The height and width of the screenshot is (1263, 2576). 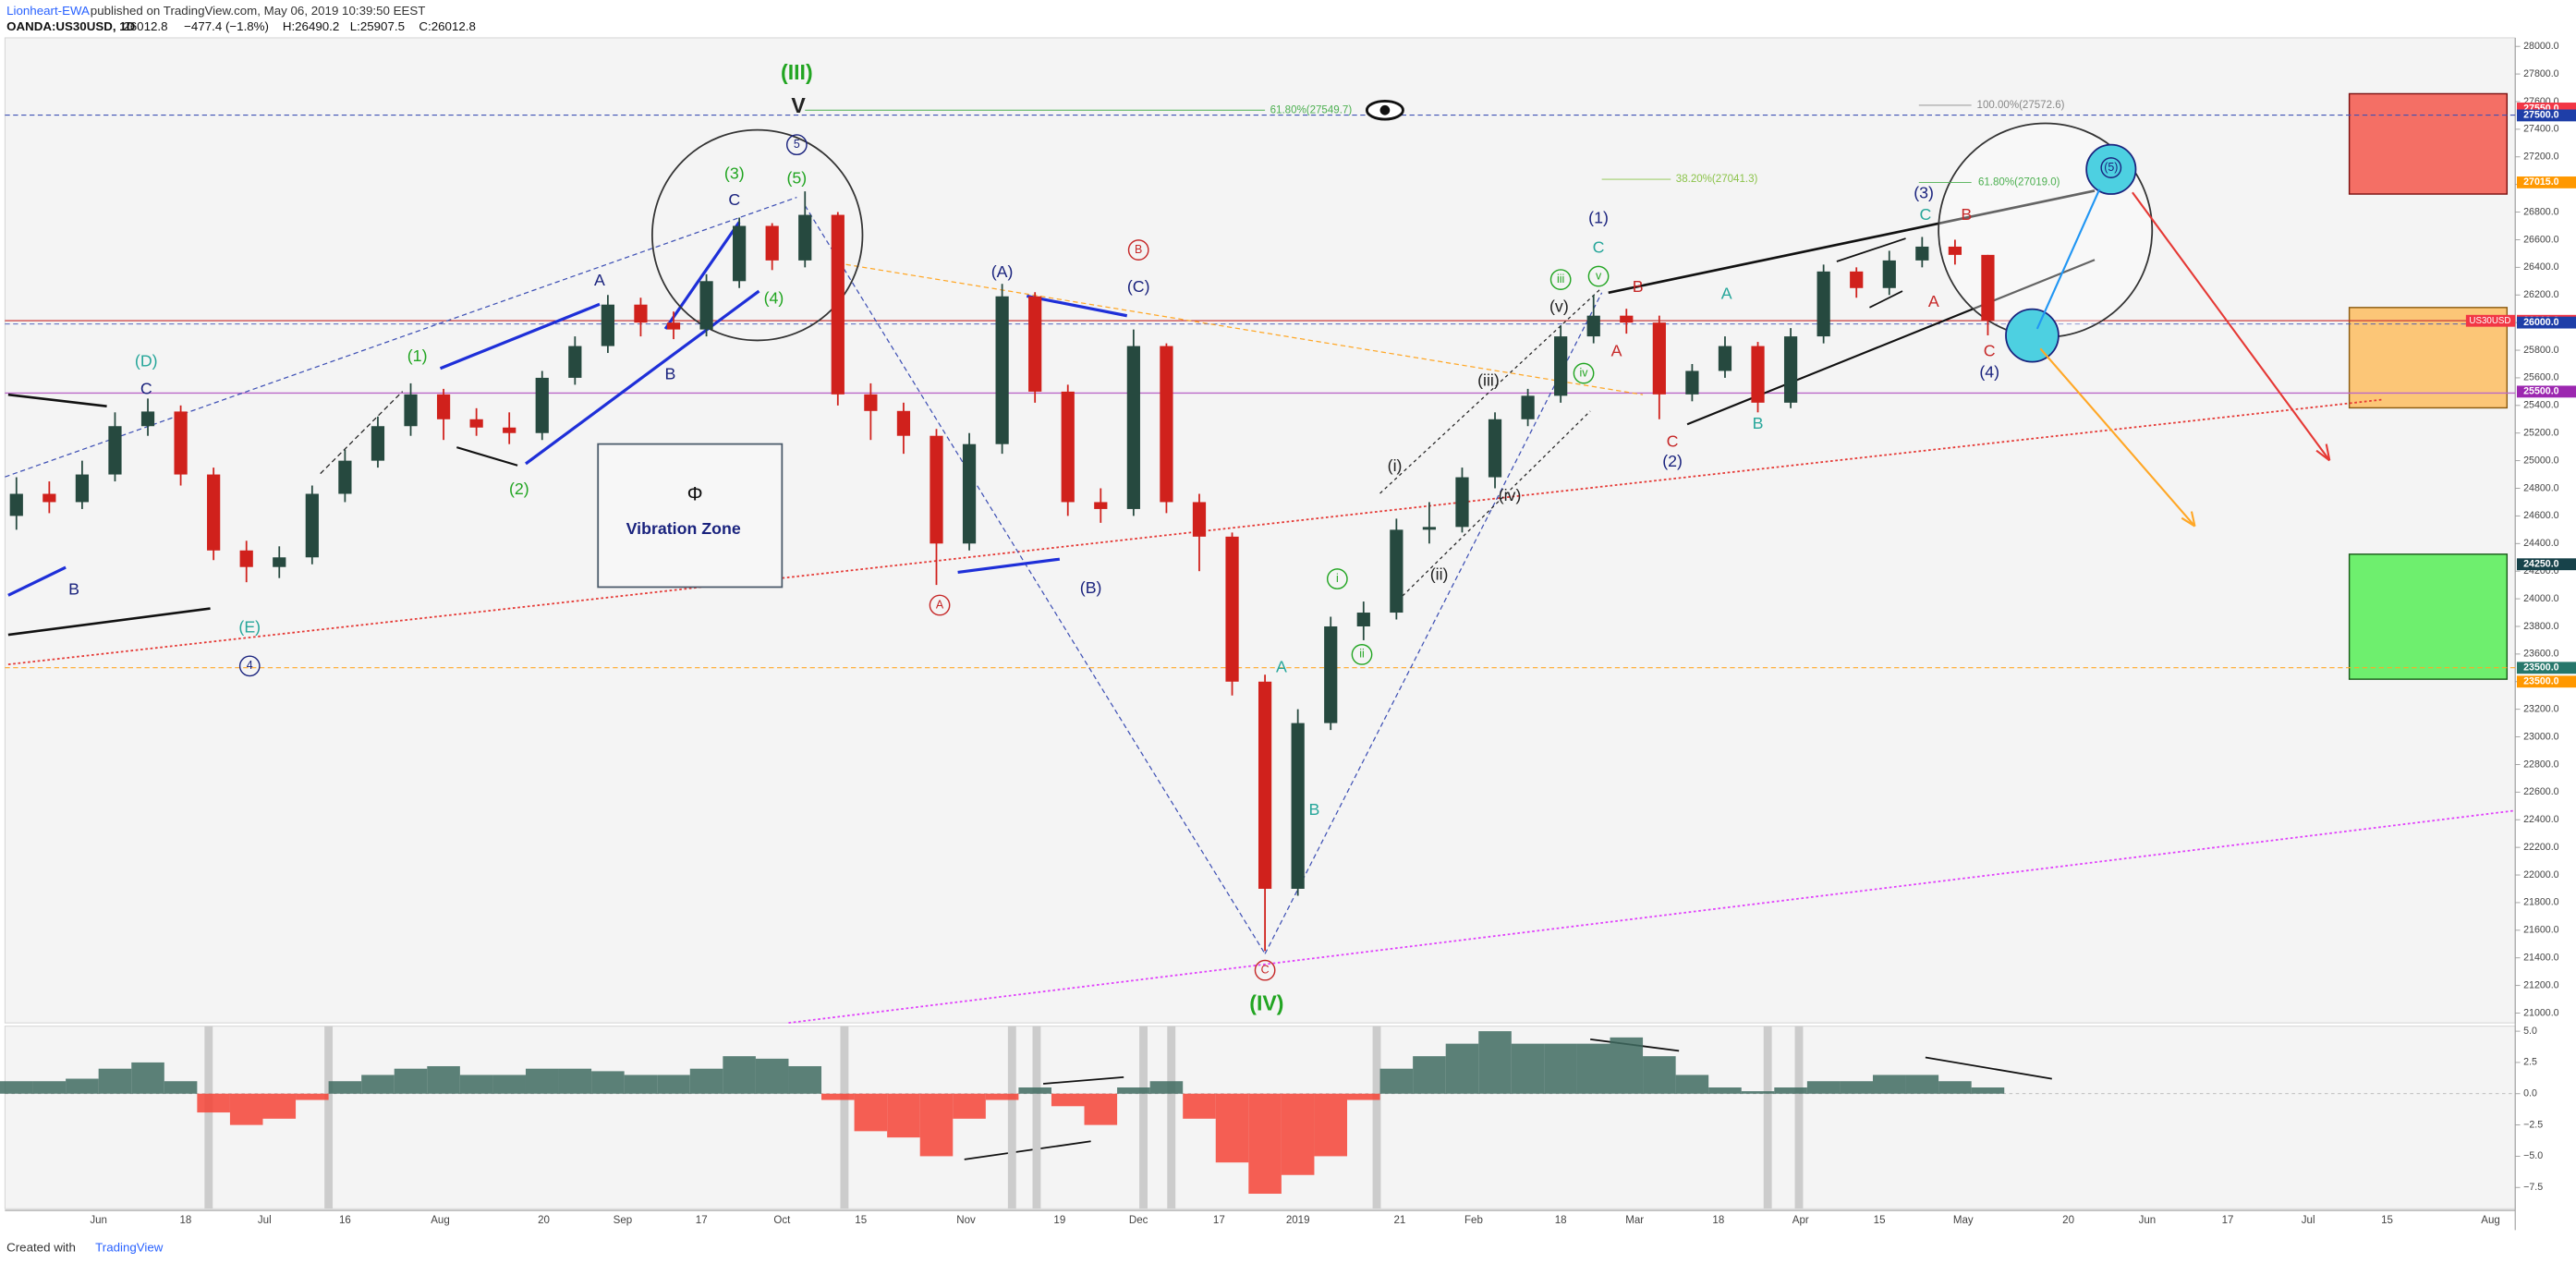 What do you see at coordinates (129, 1248) in the screenshot?
I see `footer-brand: TradingView` at bounding box center [129, 1248].